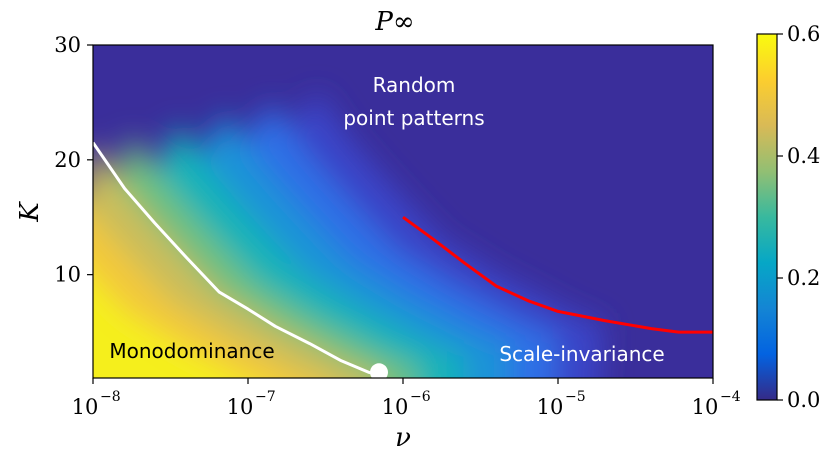 Image resolution: width=829 pixels, height=451 pixels. What do you see at coordinates (557, 274) in the screenshot?
I see `boundary-line-red` at bounding box center [557, 274].